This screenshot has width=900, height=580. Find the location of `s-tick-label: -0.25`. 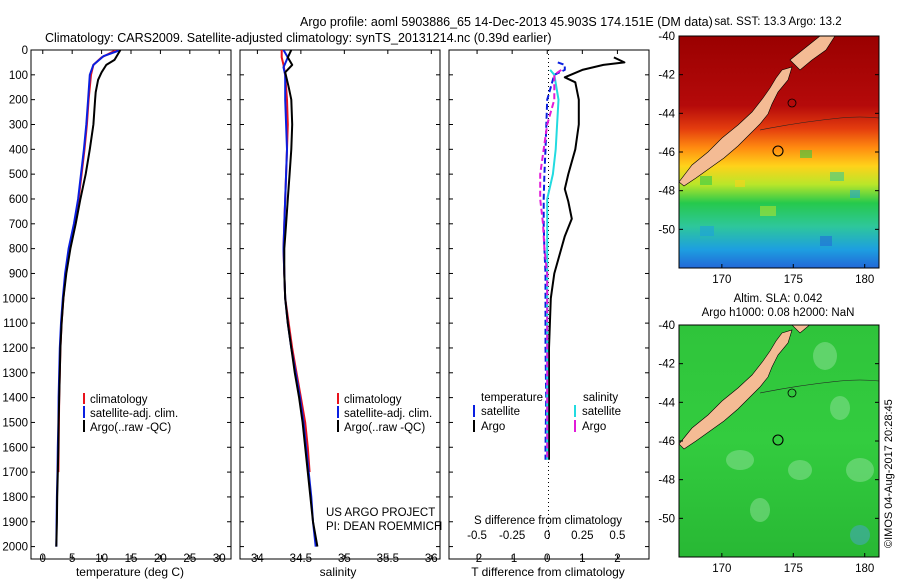

s-tick-label: -0.25 is located at coordinates (512, 536).